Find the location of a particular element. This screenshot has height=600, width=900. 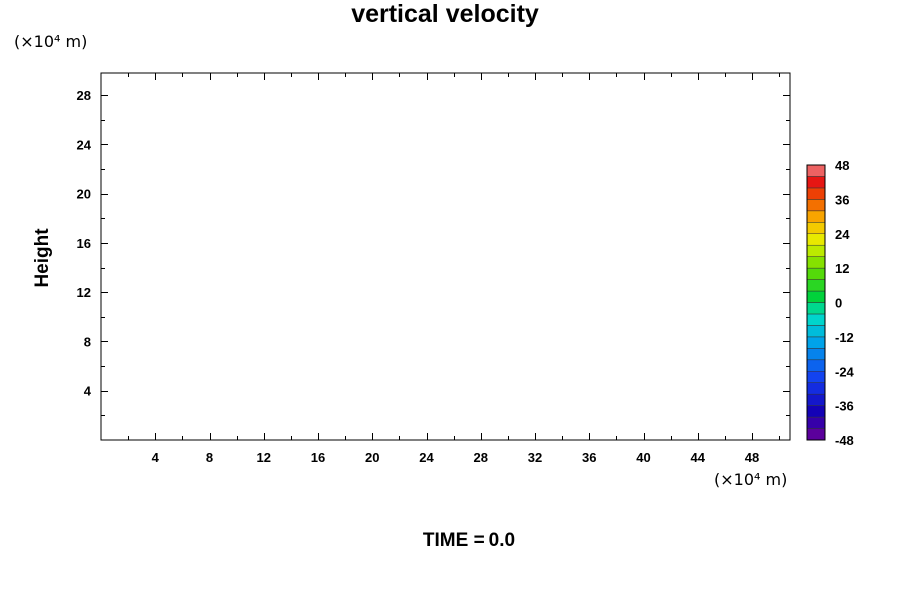

colorbar-label: -24 is located at coordinates (845, 371).